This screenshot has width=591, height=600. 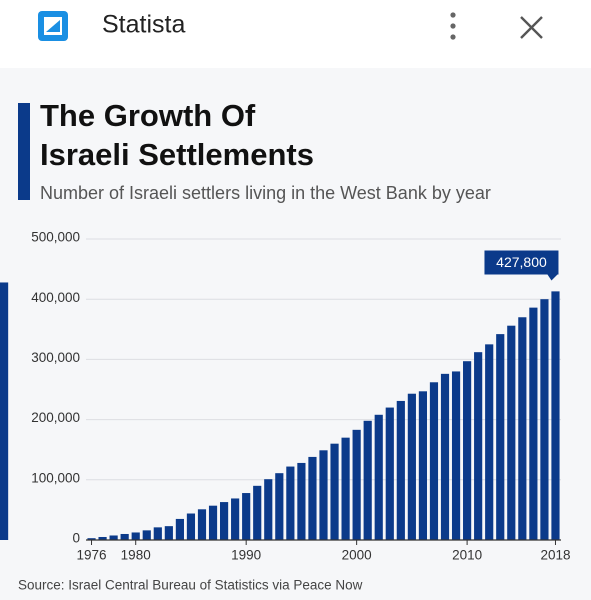 What do you see at coordinates (91, 555) in the screenshot?
I see `x-tick-label: 1976` at bounding box center [91, 555].